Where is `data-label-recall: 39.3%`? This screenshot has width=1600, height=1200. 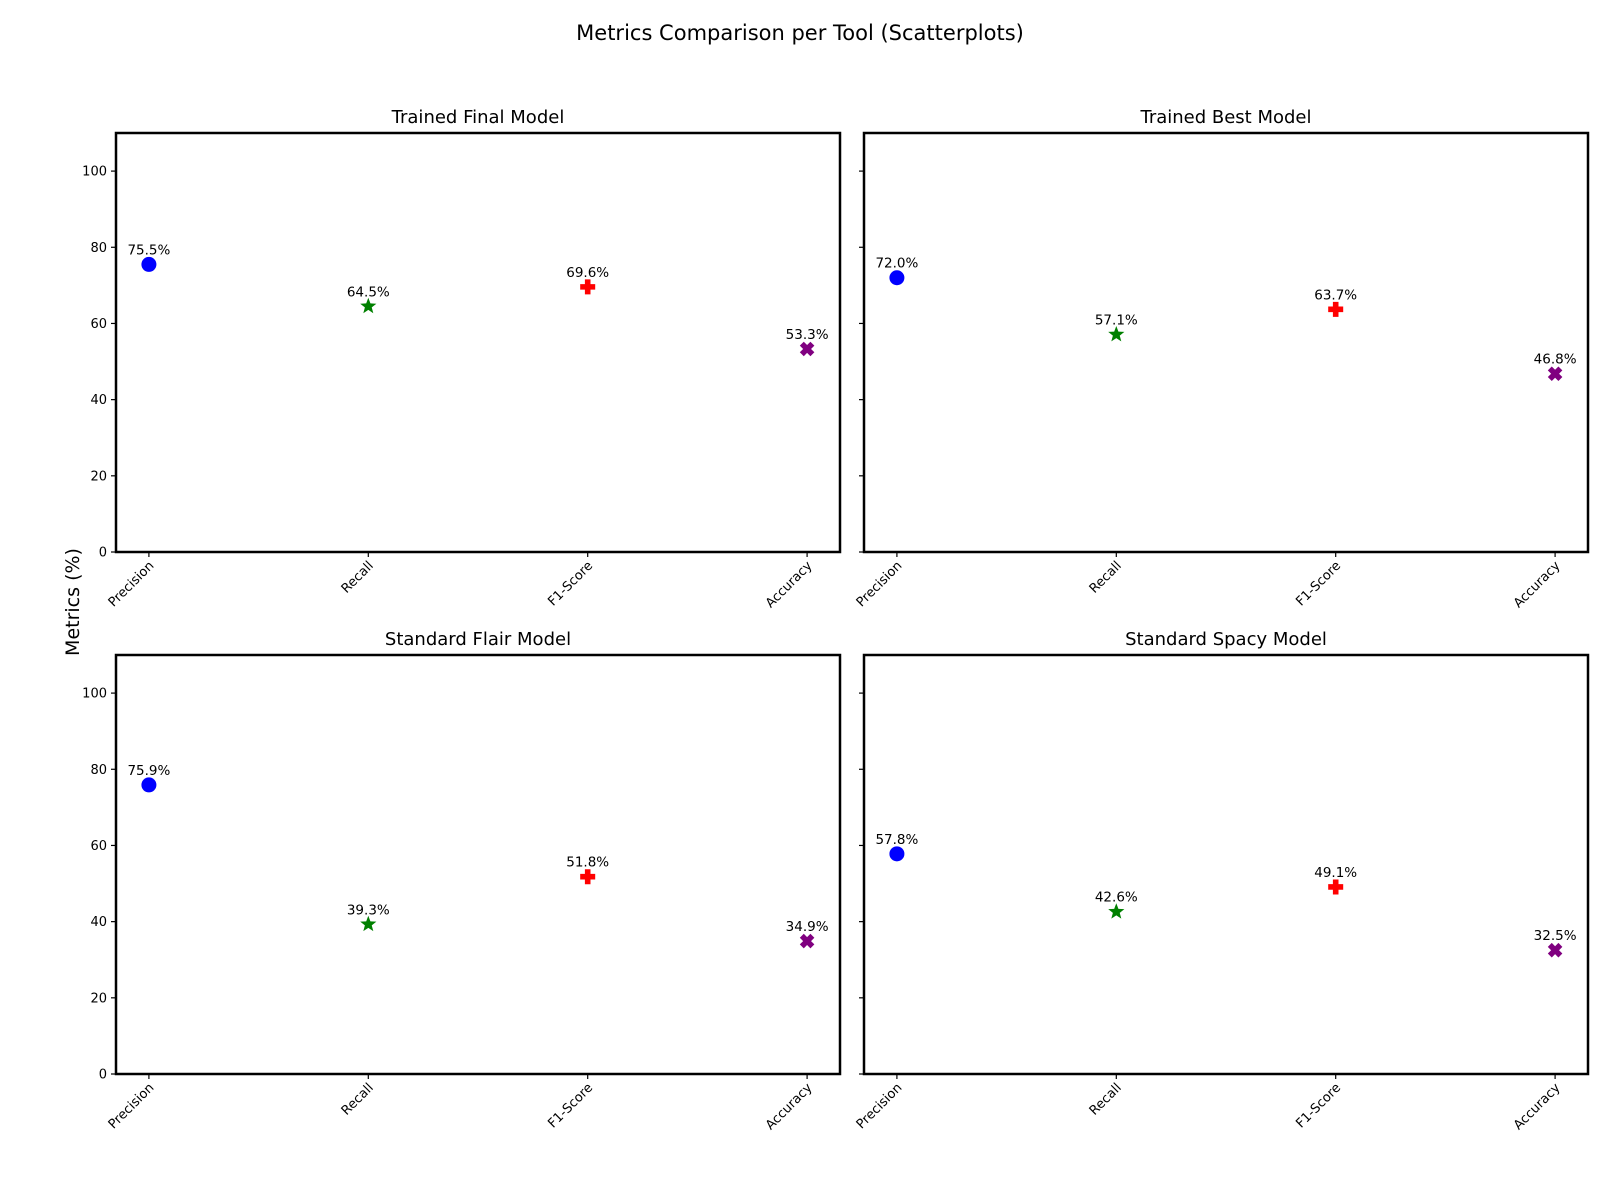
data-label-recall: 39.3% is located at coordinates (368, 910).